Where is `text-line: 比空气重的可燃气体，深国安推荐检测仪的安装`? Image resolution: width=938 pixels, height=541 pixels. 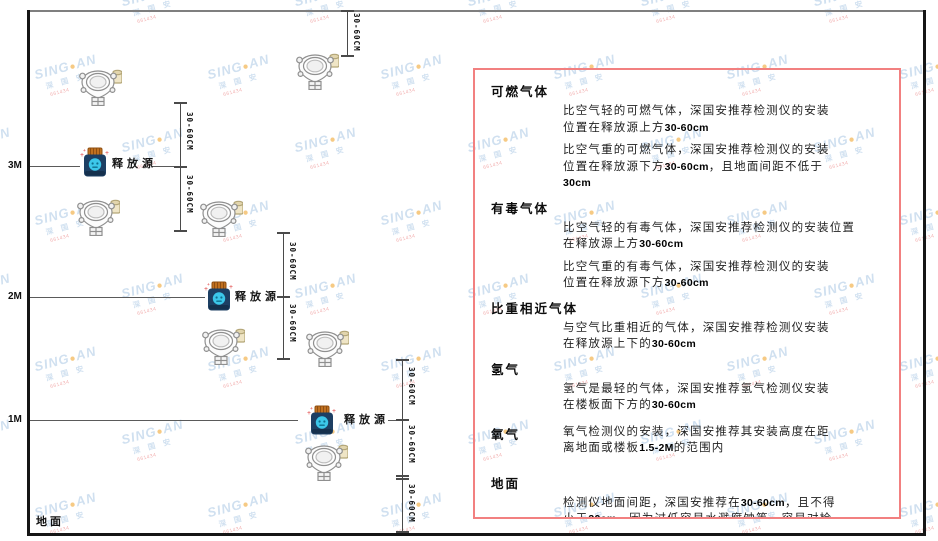
text-line: 比空气重的可燃气体，深国安推荐检测仪的安装 is located at coordinates (696, 150).